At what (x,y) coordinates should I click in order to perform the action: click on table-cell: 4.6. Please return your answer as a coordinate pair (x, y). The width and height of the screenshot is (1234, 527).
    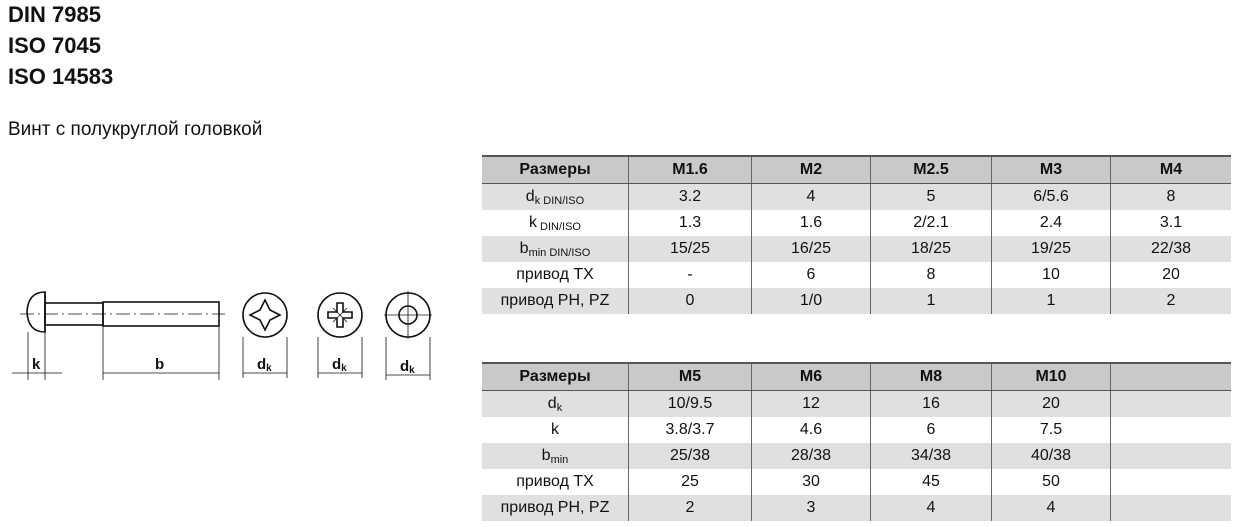
    Looking at the image, I should click on (811, 430).